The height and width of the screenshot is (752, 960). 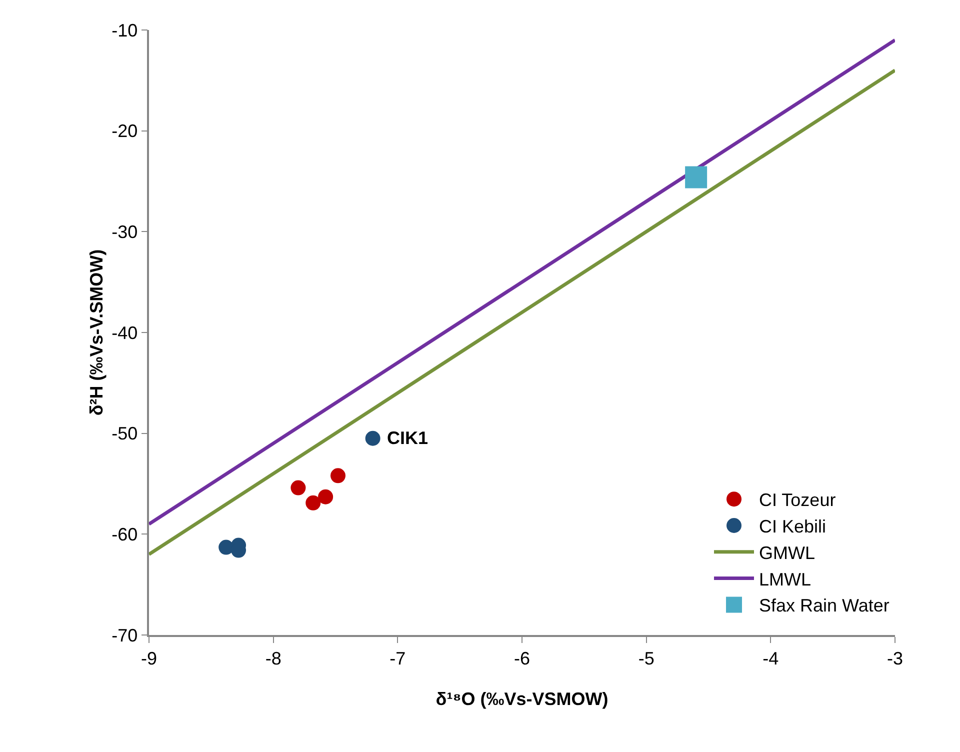 What do you see at coordinates (797, 500) in the screenshot?
I see `legend-label: CI Tozeur` at bounding box center [797, 500].